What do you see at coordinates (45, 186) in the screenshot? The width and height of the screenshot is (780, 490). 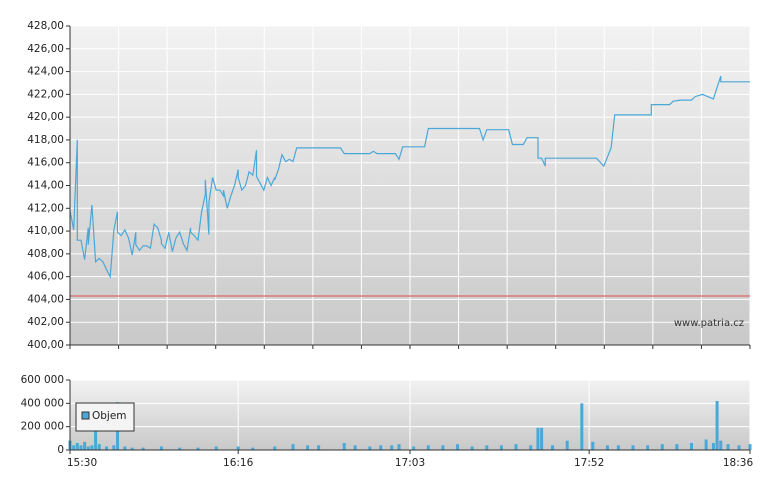 I see `y-tick-label: 414,00` at bounding box center [45, 186].